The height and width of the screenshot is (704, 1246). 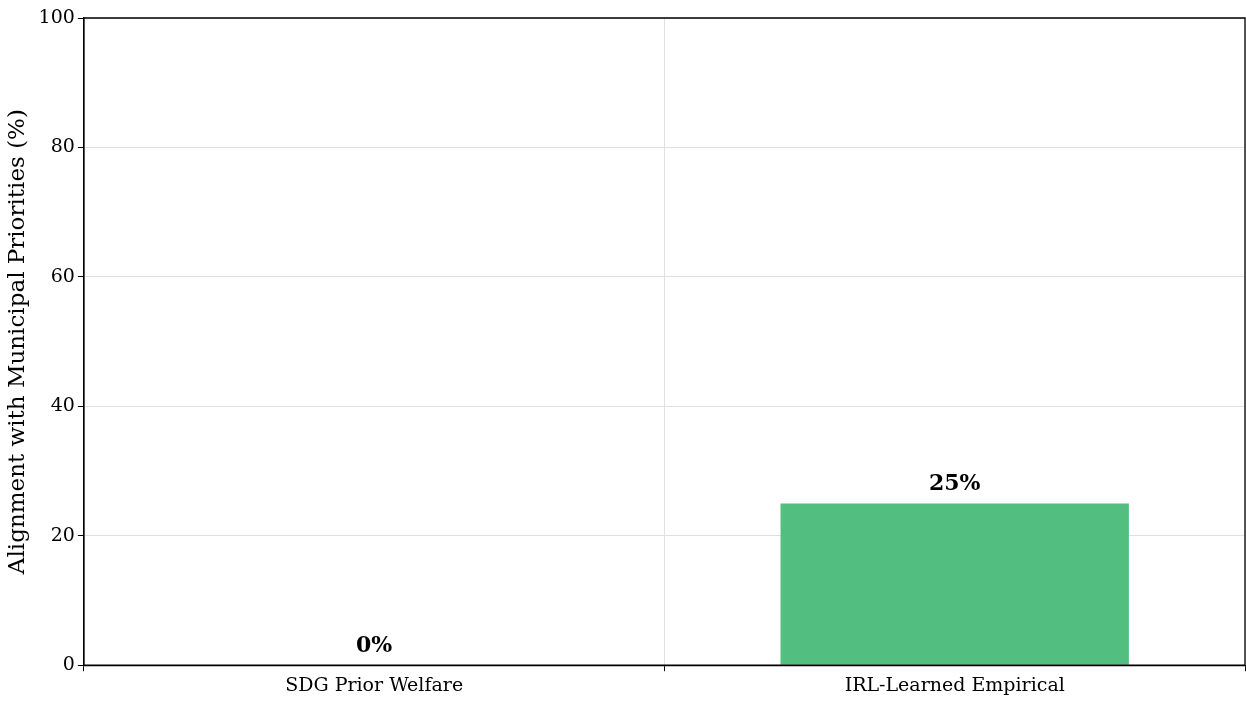 What do you see at coordinates (374, 683) in the screenshot?
I see `x-tick-label: SDG Prior Welfare` at bounding box center [374, 683].